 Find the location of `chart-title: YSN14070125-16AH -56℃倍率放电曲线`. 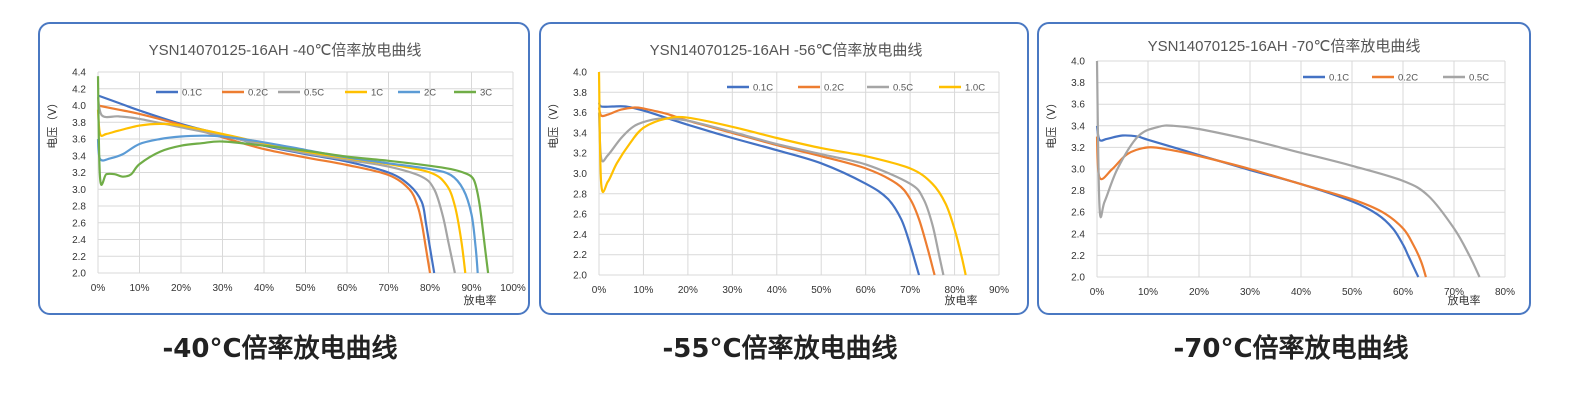

chart-title: YSN14070125-16AH -56℃倍率放电曲线 is located at coordinates (786, 50).